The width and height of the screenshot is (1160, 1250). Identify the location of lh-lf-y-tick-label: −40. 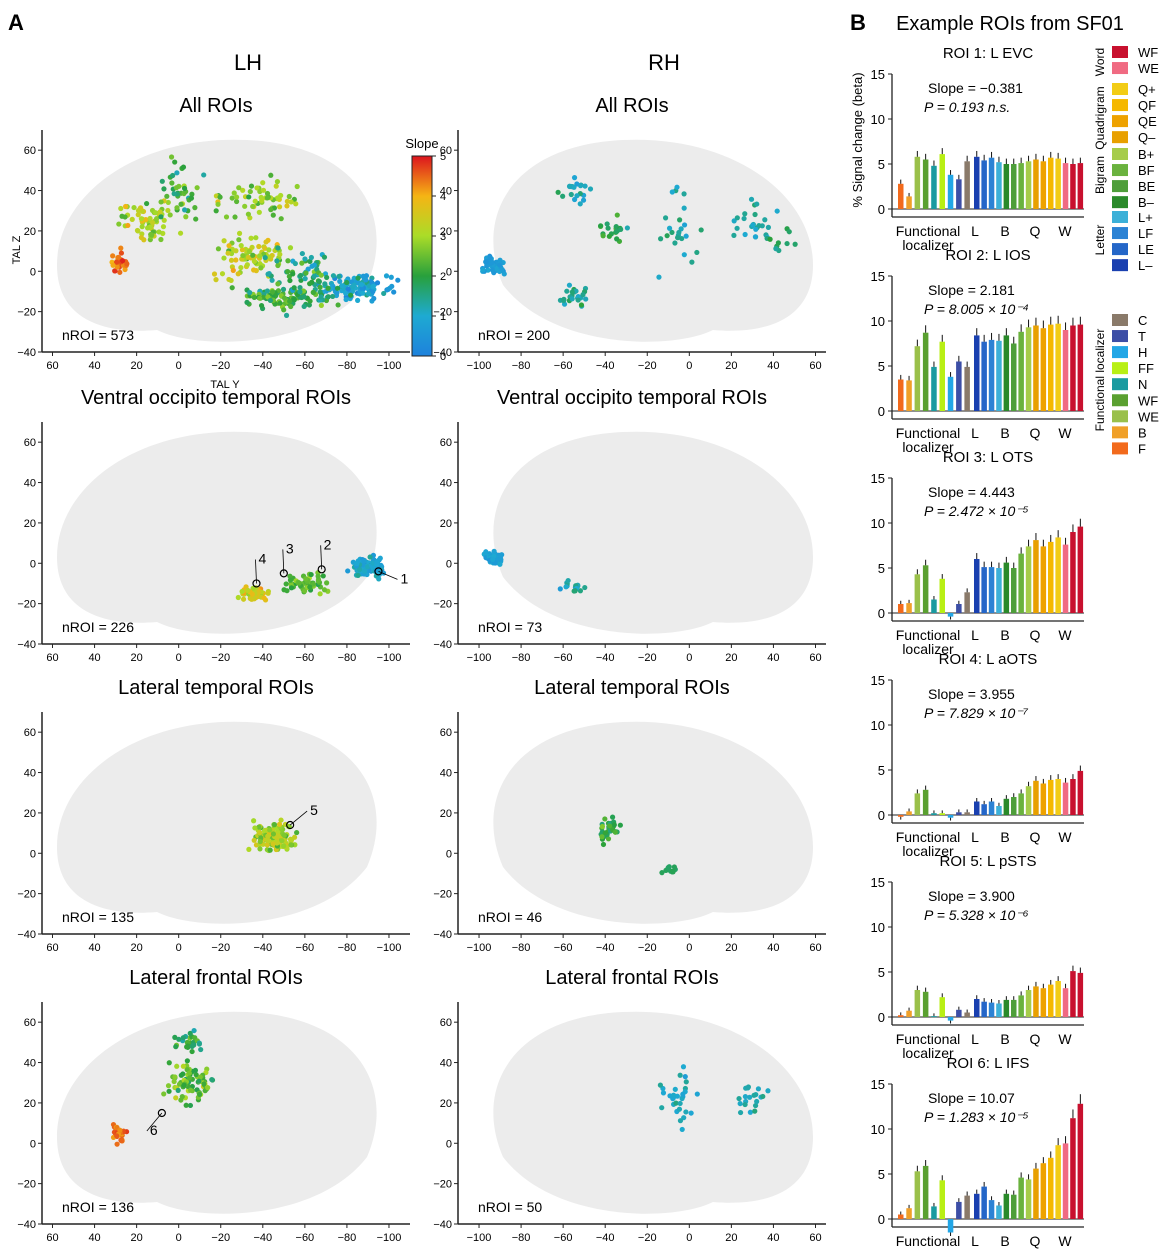
(26, 1225).